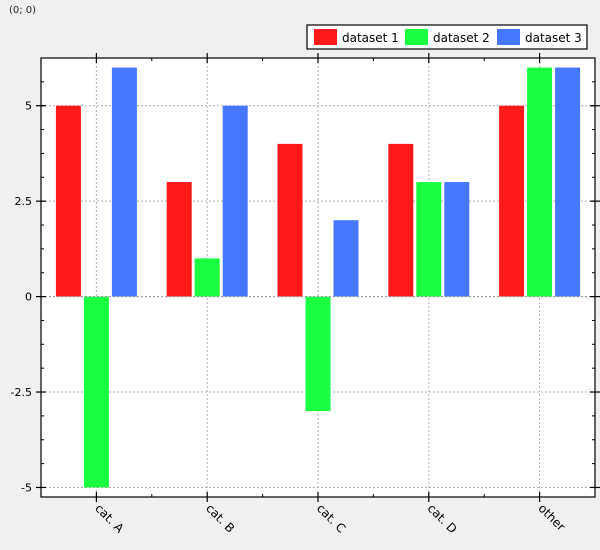 The height and width of the screenshot is (550, 600). I want to click on x-tick-label: other, so click(551, 517).